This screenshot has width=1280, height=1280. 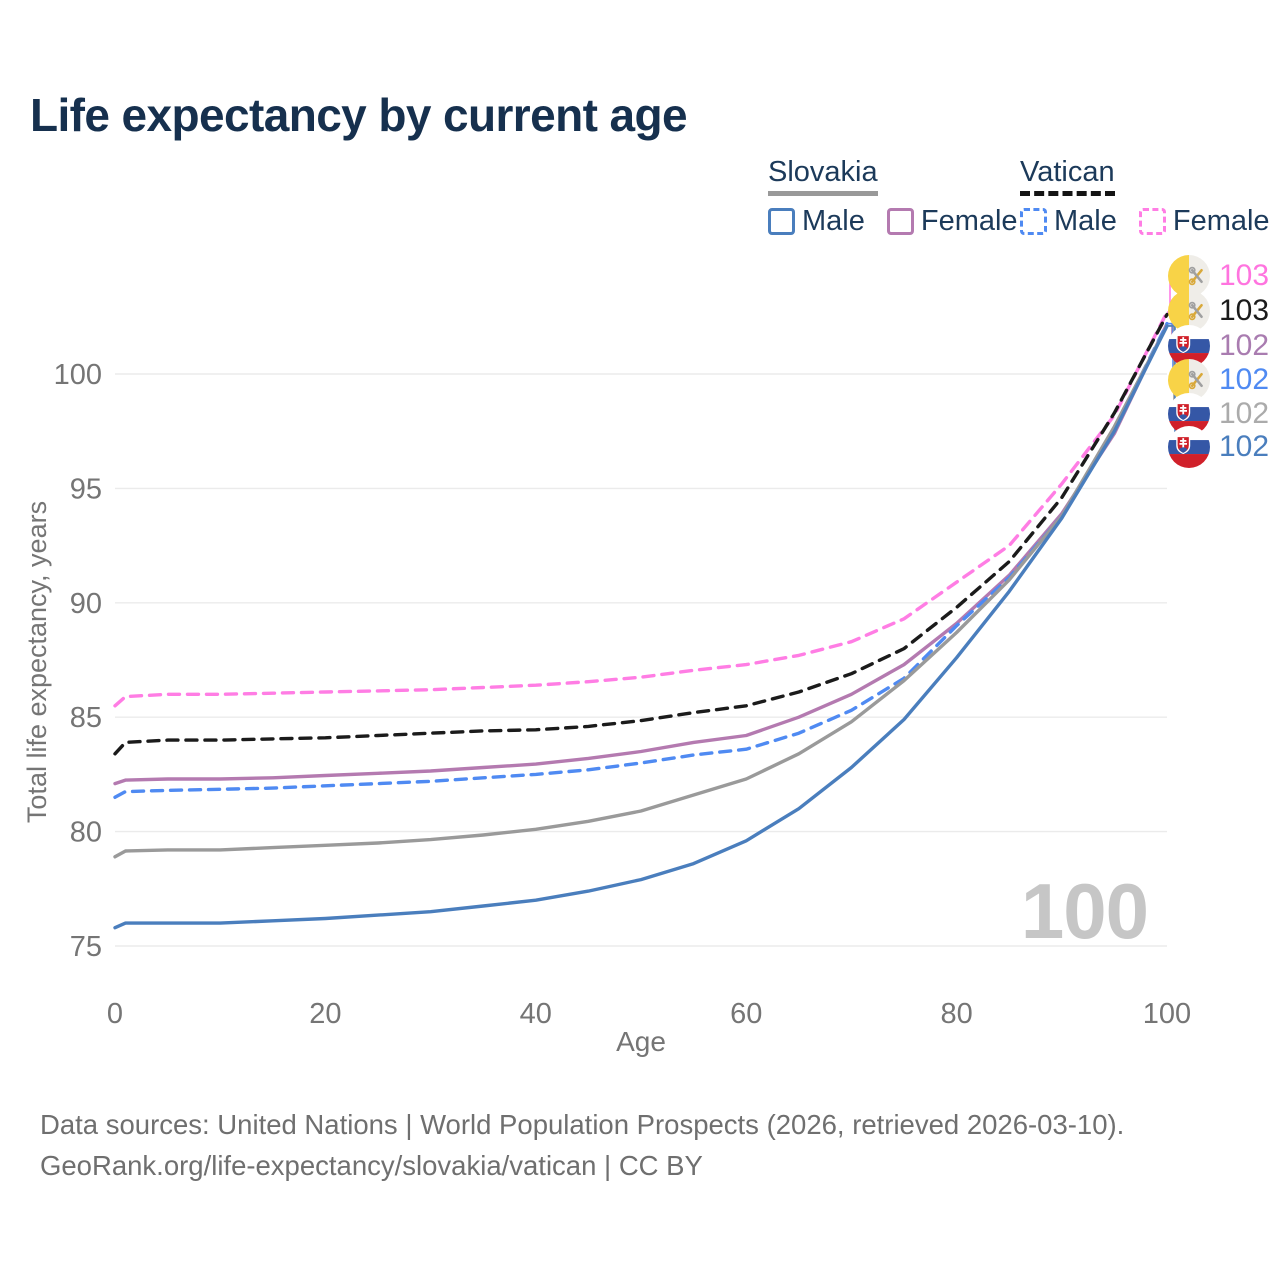 I want to click on y-tick-label: 90, so click(x=86, y=604).